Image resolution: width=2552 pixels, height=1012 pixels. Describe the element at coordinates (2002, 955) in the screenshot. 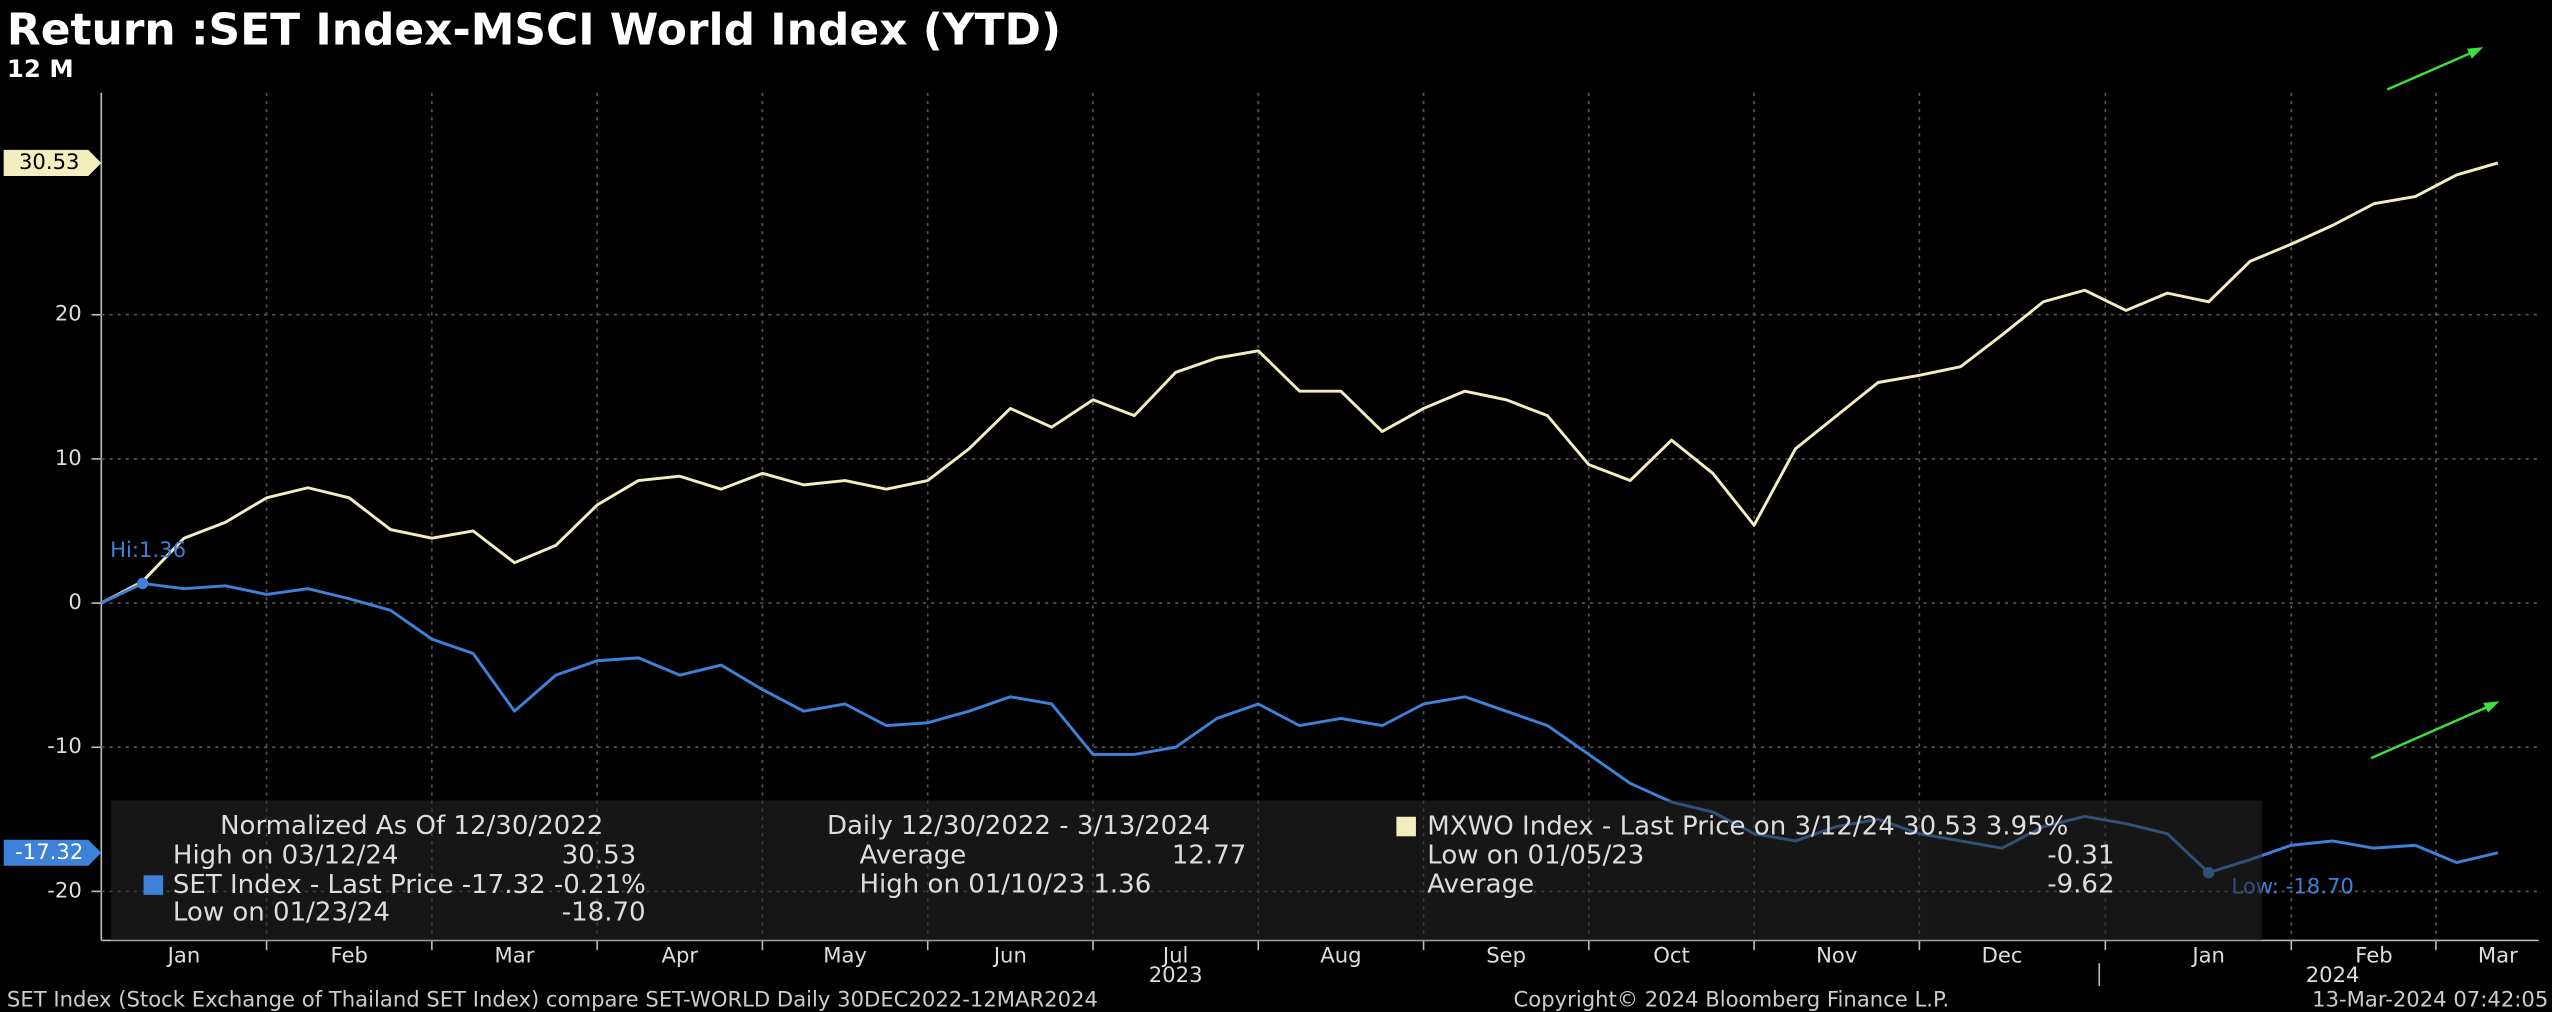

I see `x-tick-label: Dec` at that location.